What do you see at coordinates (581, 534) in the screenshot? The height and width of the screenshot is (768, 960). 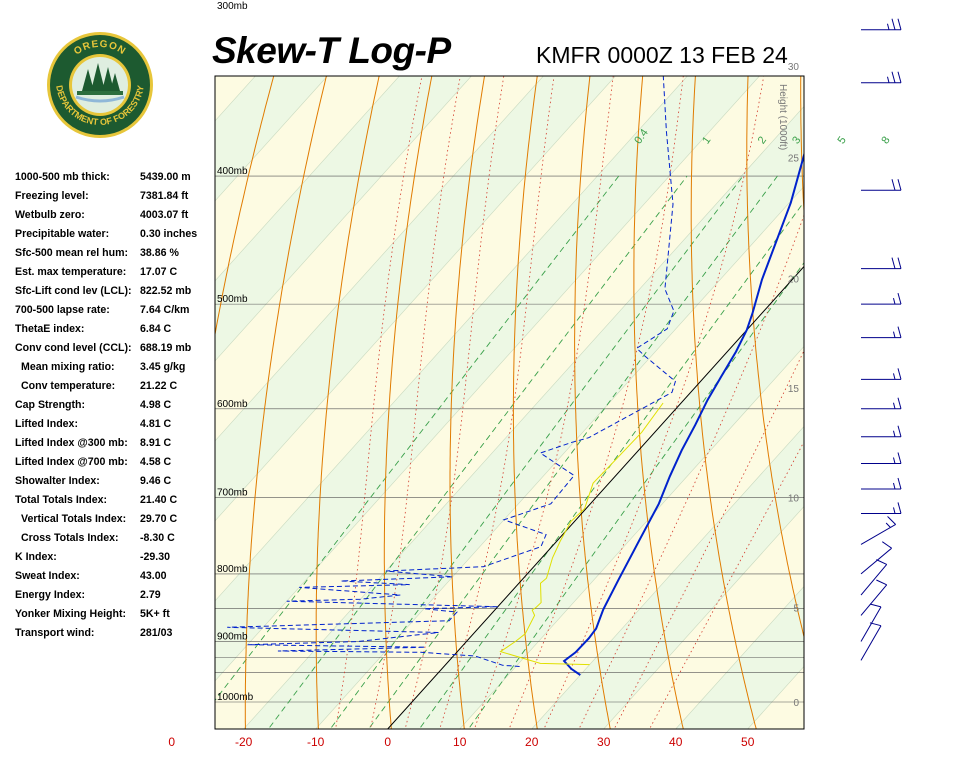 I see `parcel-trace` at bounding box center [581, 534].